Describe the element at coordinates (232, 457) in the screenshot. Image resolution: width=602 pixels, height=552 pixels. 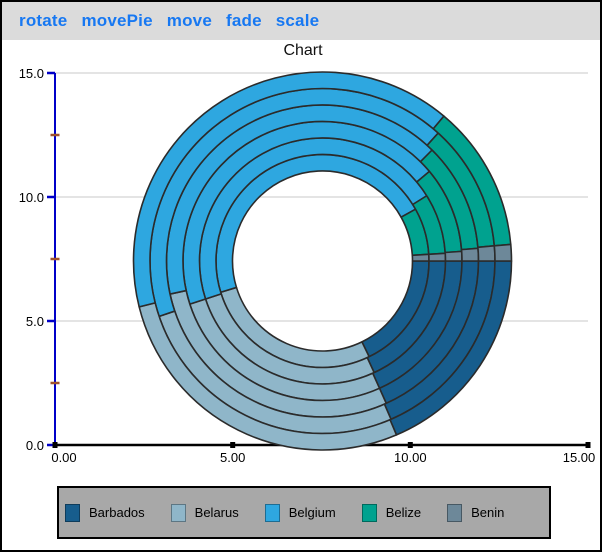
I see `x-axis-tick-label: 5.00` at that location.